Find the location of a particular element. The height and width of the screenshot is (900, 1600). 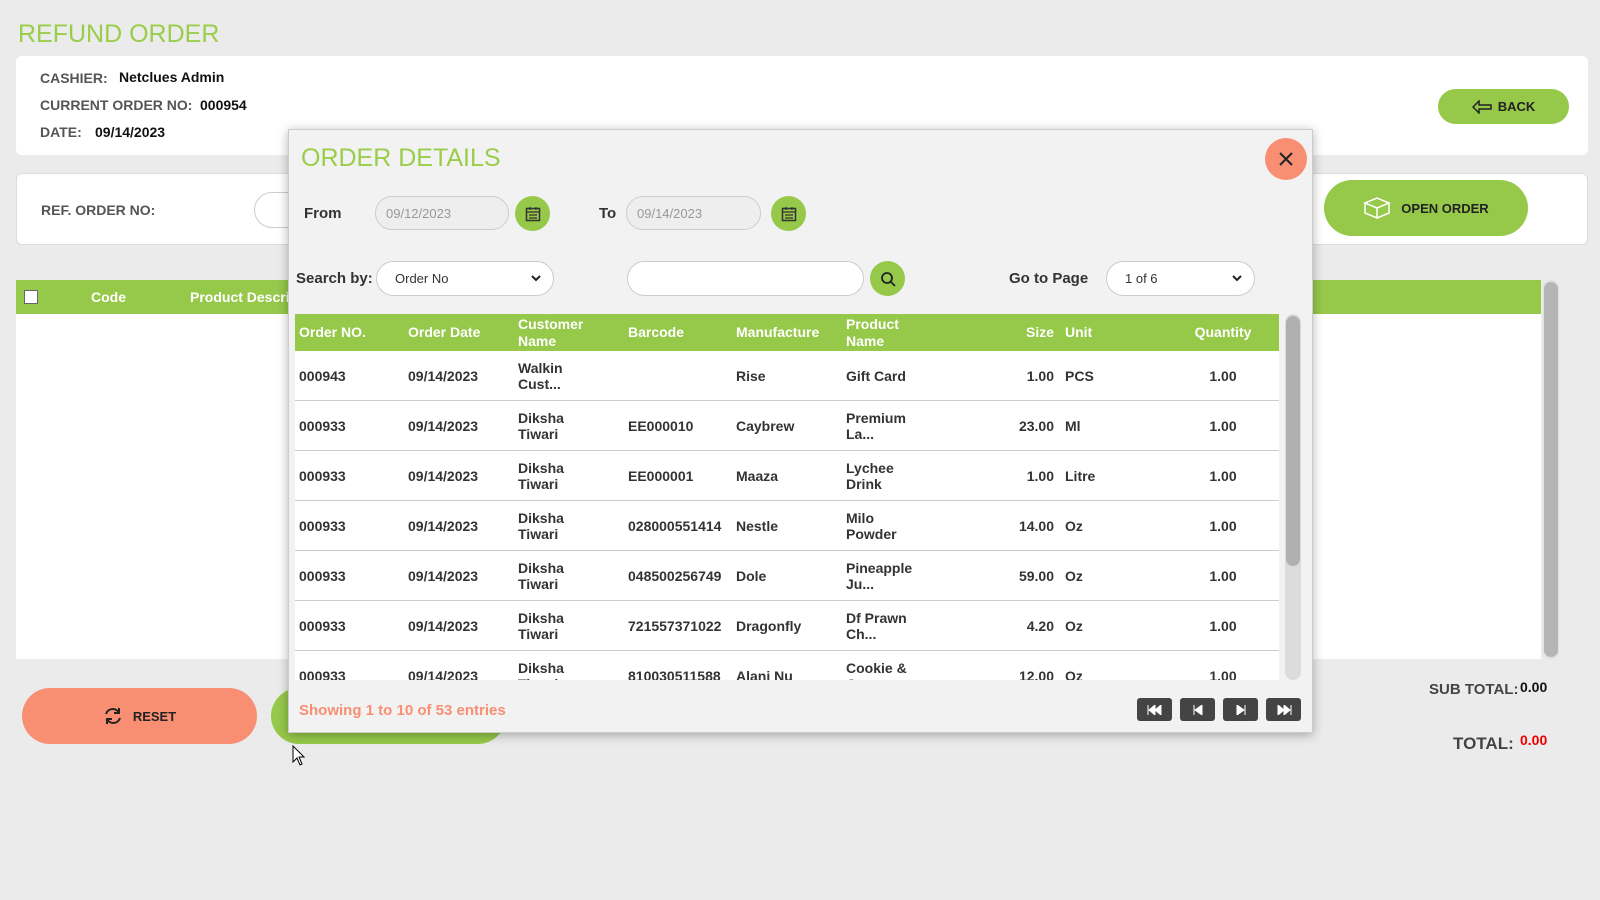

subtotal-value: 0.00 is located at coordinates (1534, 687).